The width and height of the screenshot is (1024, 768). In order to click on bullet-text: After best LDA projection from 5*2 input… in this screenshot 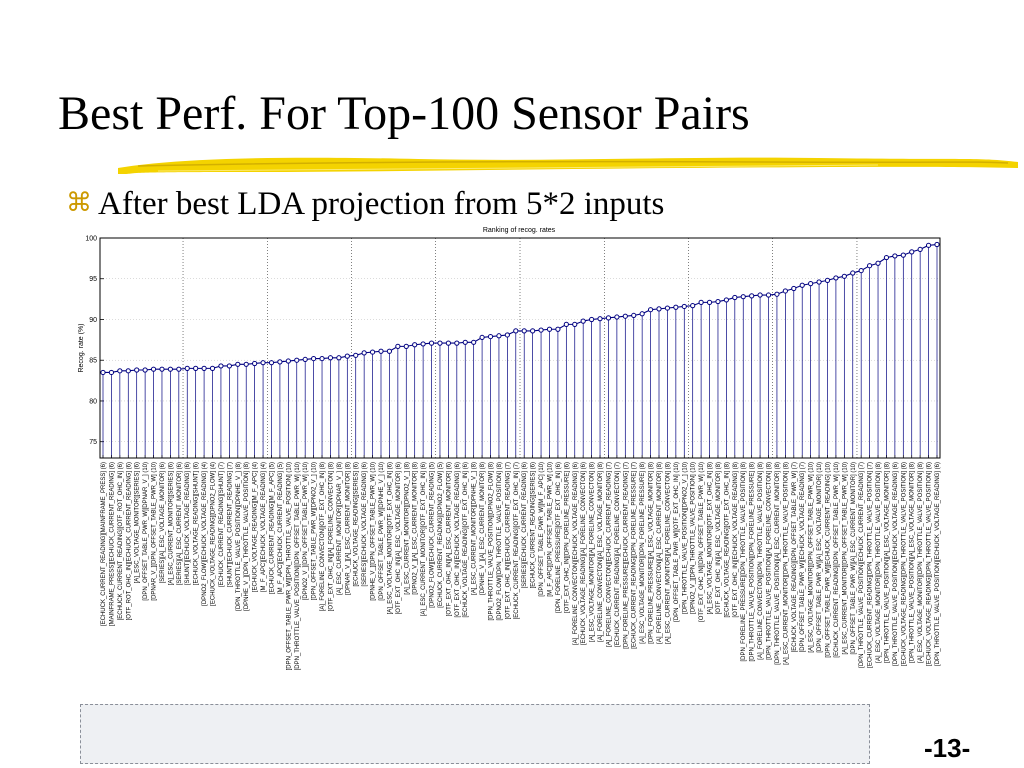, I will do `click(381, 204)`.